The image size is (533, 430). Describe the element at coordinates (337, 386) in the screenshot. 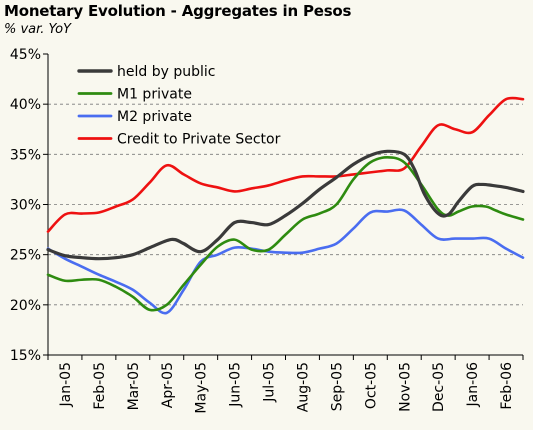

I see `x-tick-label: Sep-05` at that location.